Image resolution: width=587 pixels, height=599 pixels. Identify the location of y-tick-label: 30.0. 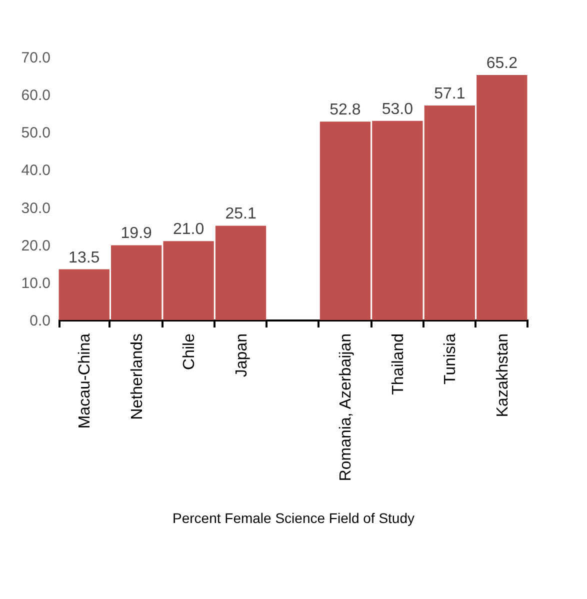
(35, 208).